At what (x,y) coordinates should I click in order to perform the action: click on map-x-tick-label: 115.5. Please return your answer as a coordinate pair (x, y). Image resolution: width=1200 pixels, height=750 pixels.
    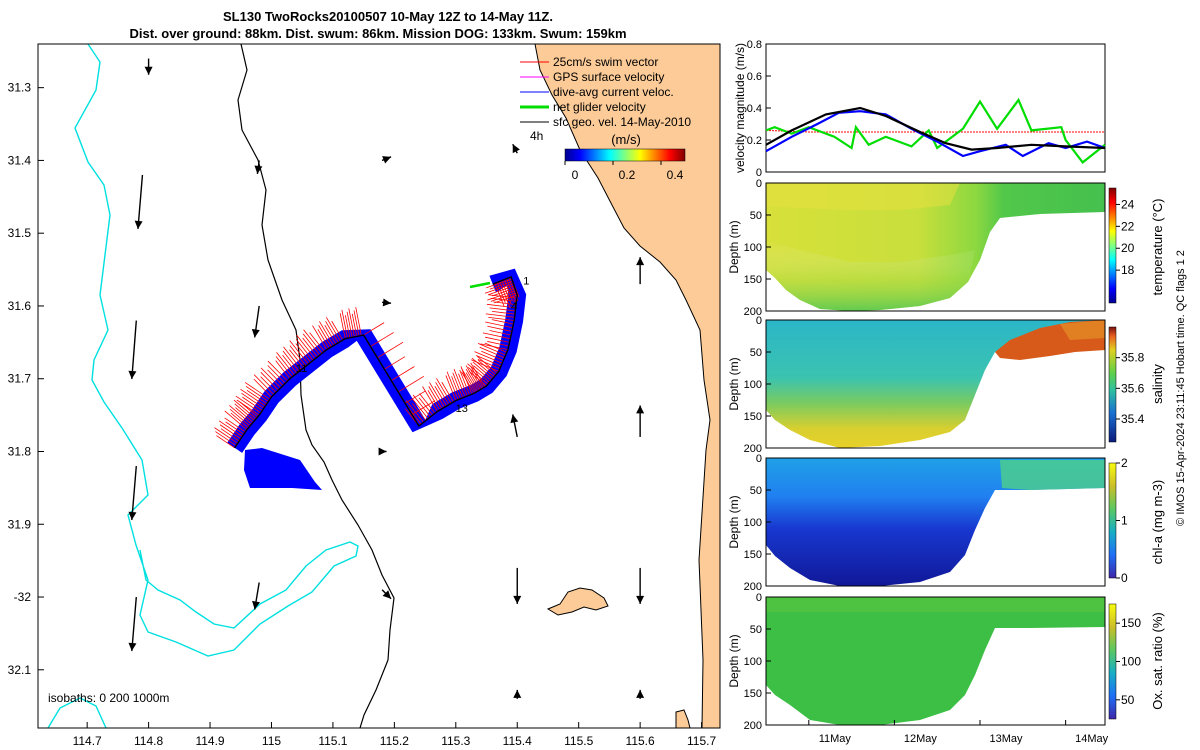
    Looking at the image, I should click on (578, 741).